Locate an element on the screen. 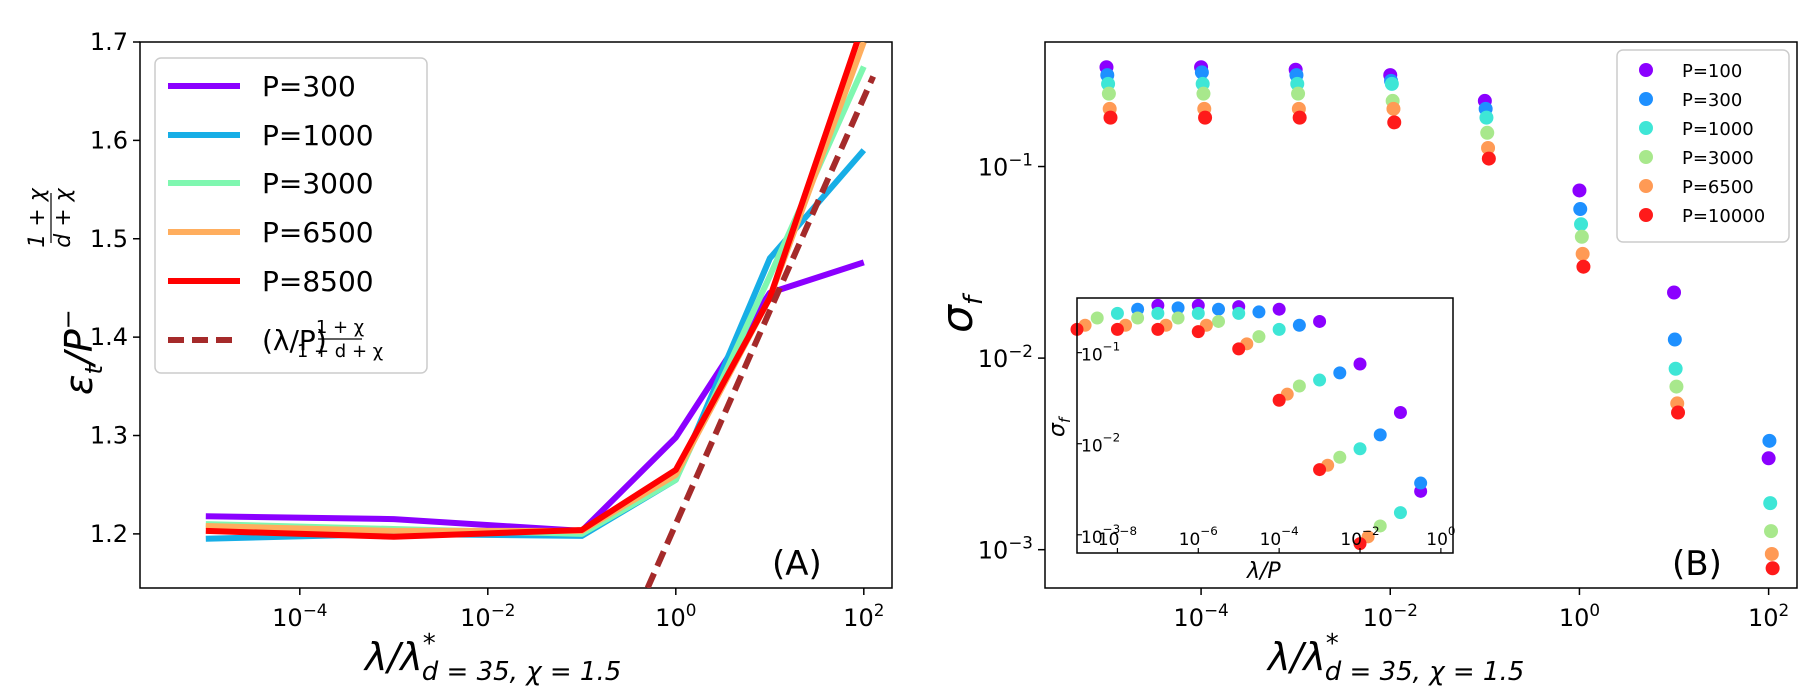 The image size is (1817, 694). panel-b-legend-box is located at coordinates (1703, 146).